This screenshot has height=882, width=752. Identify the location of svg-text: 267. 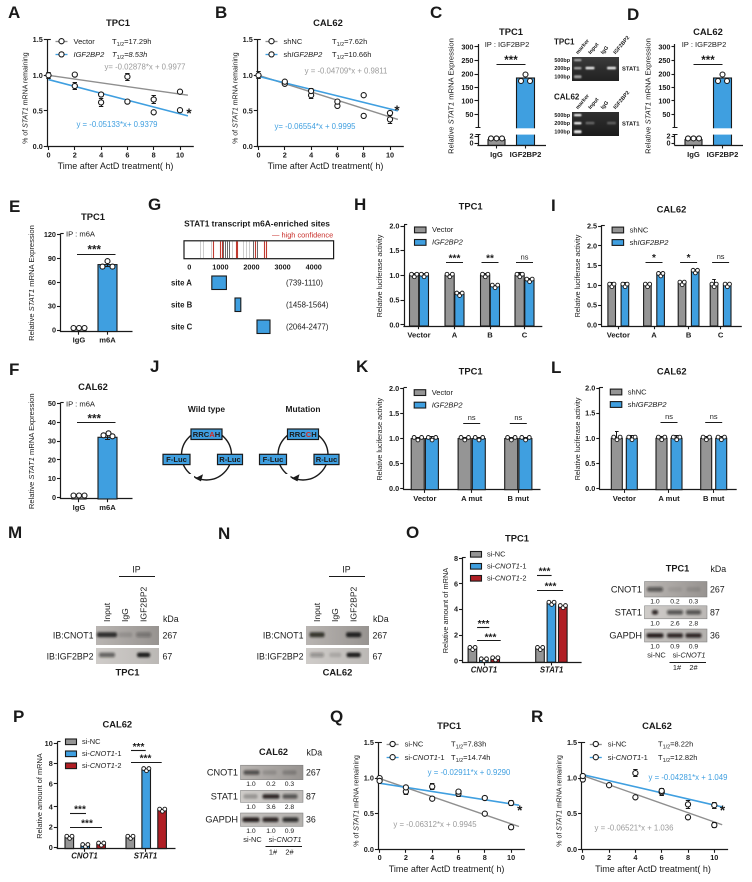
(380, 636).